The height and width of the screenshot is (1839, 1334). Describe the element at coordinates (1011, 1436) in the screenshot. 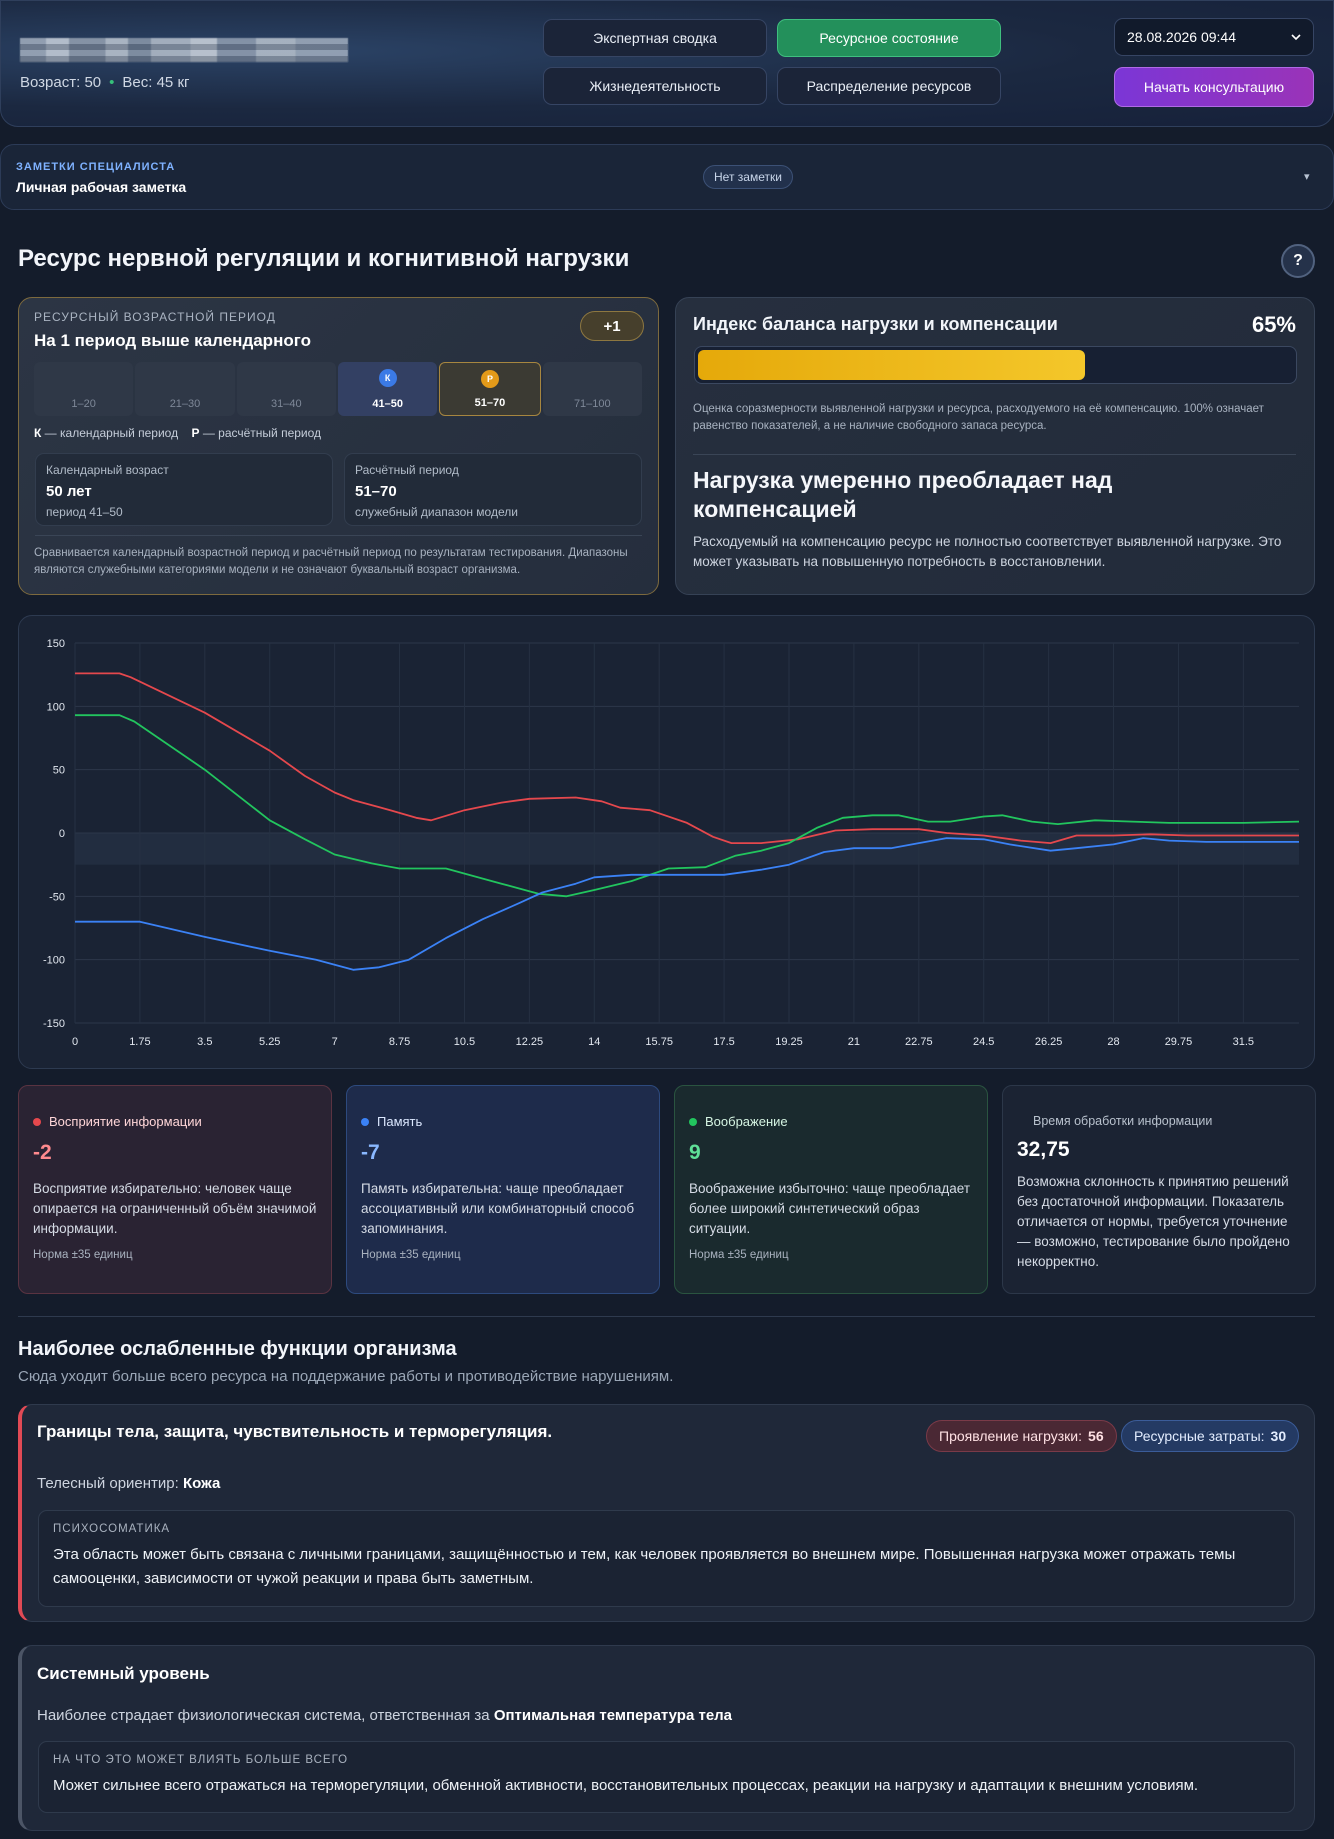

I see `load-label: Проявление нагрузки:` at that location.